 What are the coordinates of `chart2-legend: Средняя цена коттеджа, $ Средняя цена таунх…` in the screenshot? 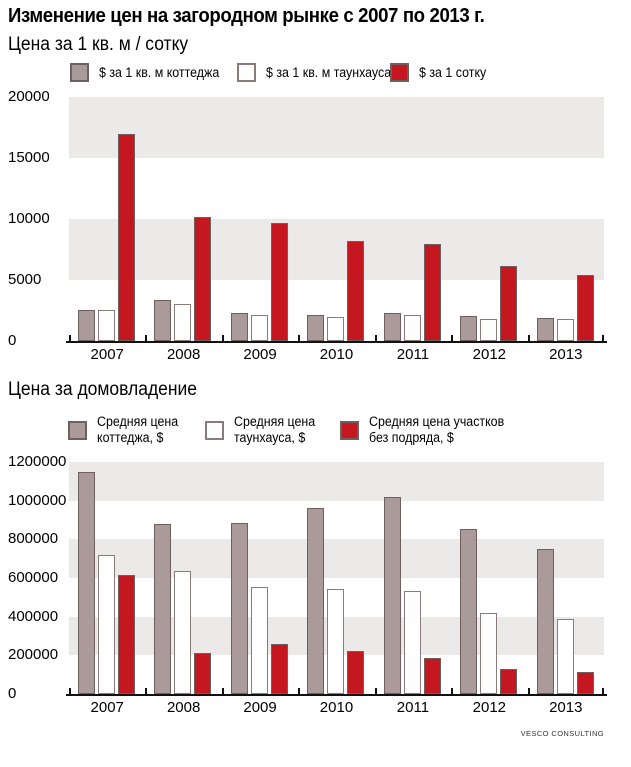 It's located at (315, 432).